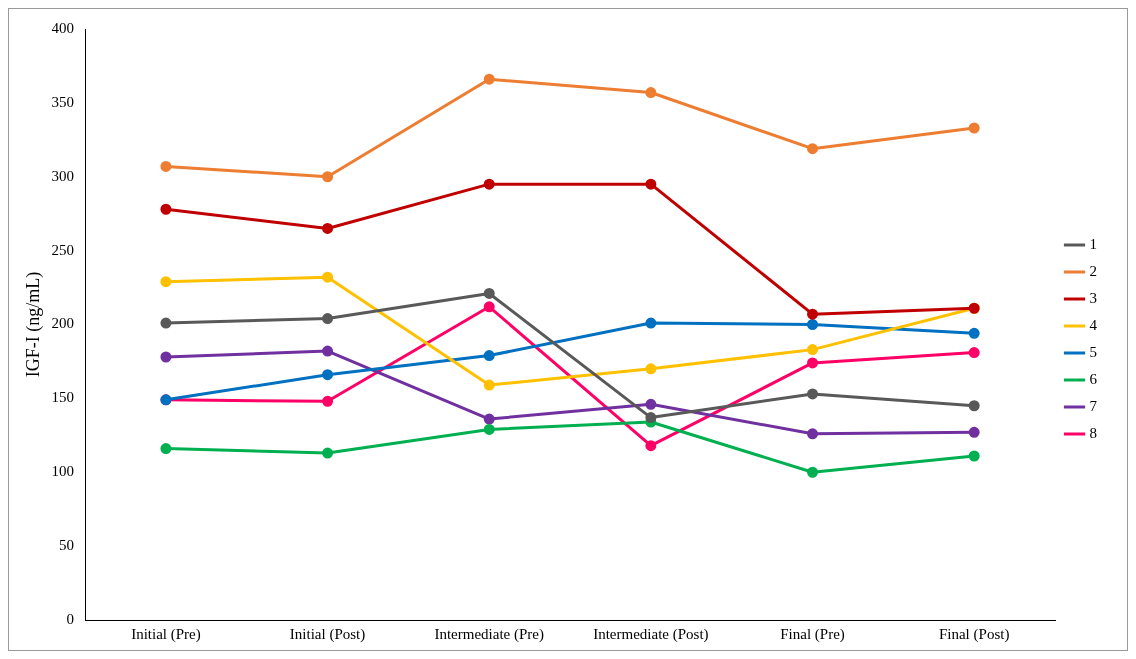 The image size is (1136, 659). I want to click on y-tick-label: 50, so click(67, 545).